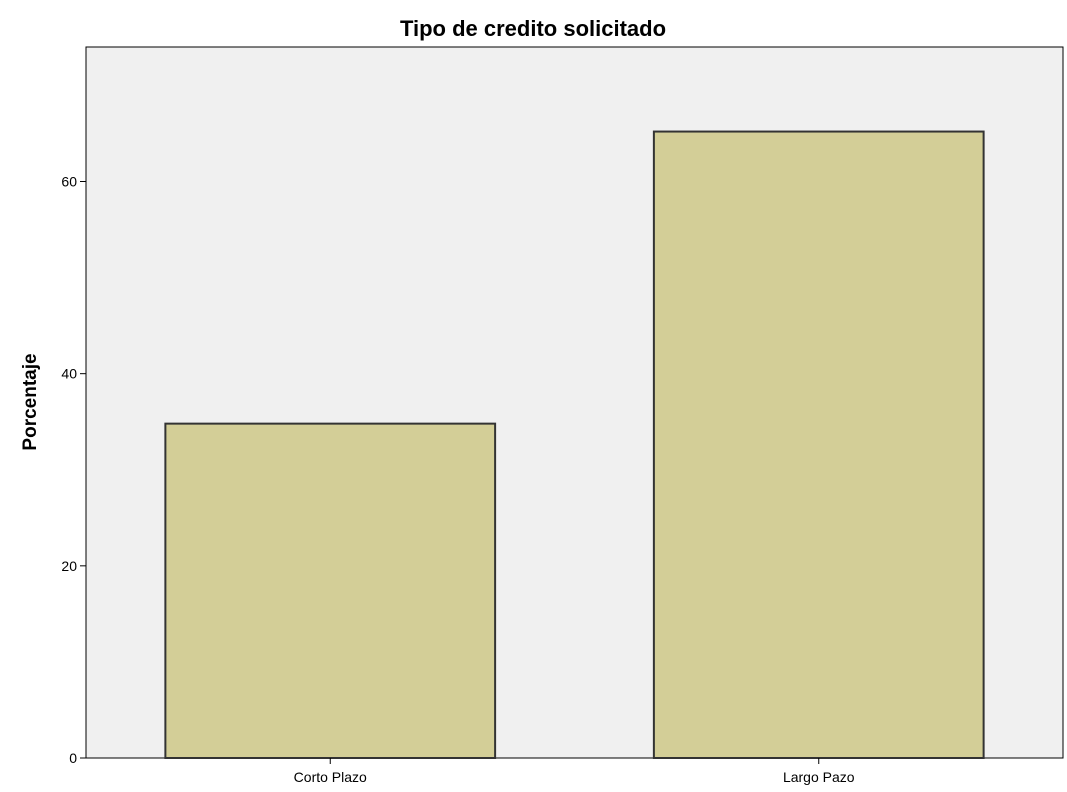  What do you see at coordinates (69, 374) in the screenshot?
I see `y-tick-label-2: 40` at bounding box center [69, 374].